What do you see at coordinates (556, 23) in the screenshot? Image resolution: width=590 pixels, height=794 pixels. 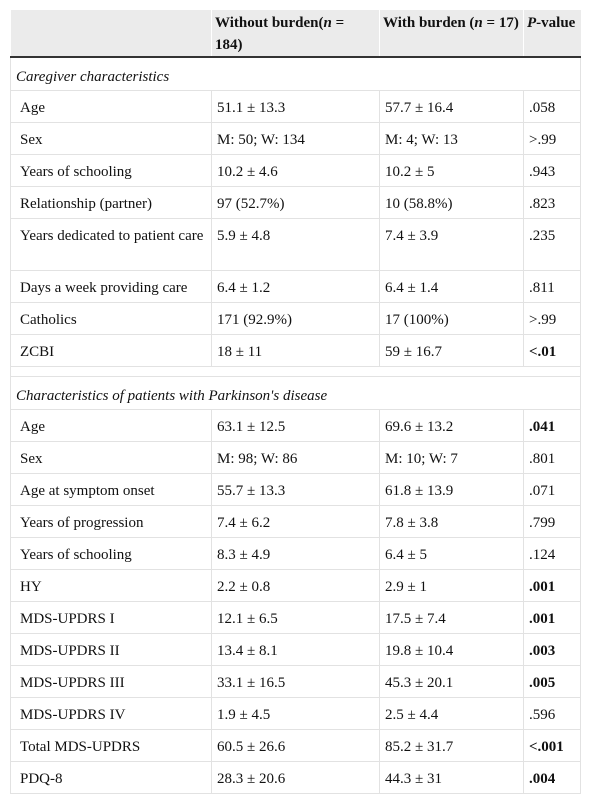 I see `header-p-rest: -value` at bounding box center [556, 23].